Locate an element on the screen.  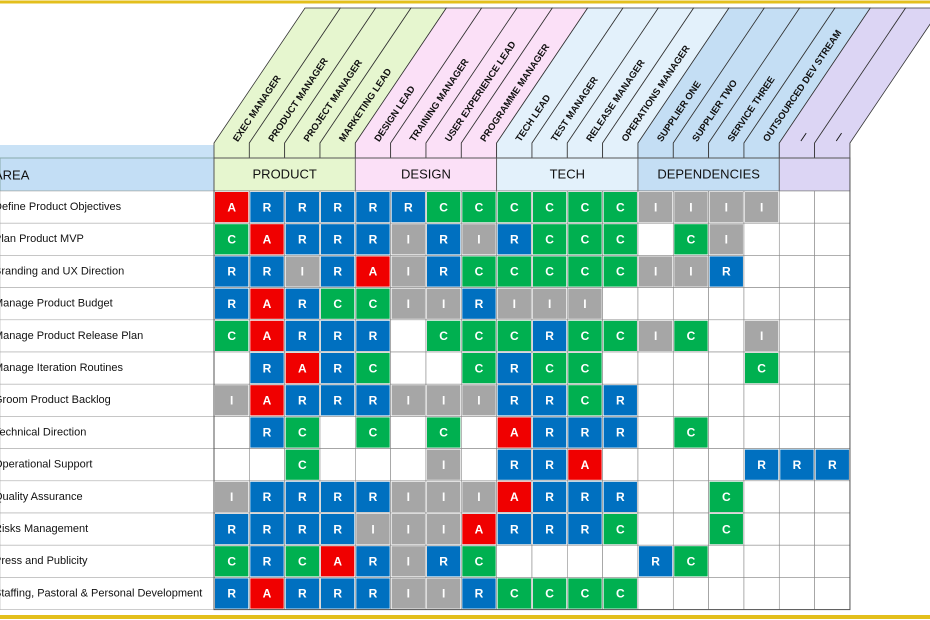
group-header: TECH is located at coordinates (567, 173).